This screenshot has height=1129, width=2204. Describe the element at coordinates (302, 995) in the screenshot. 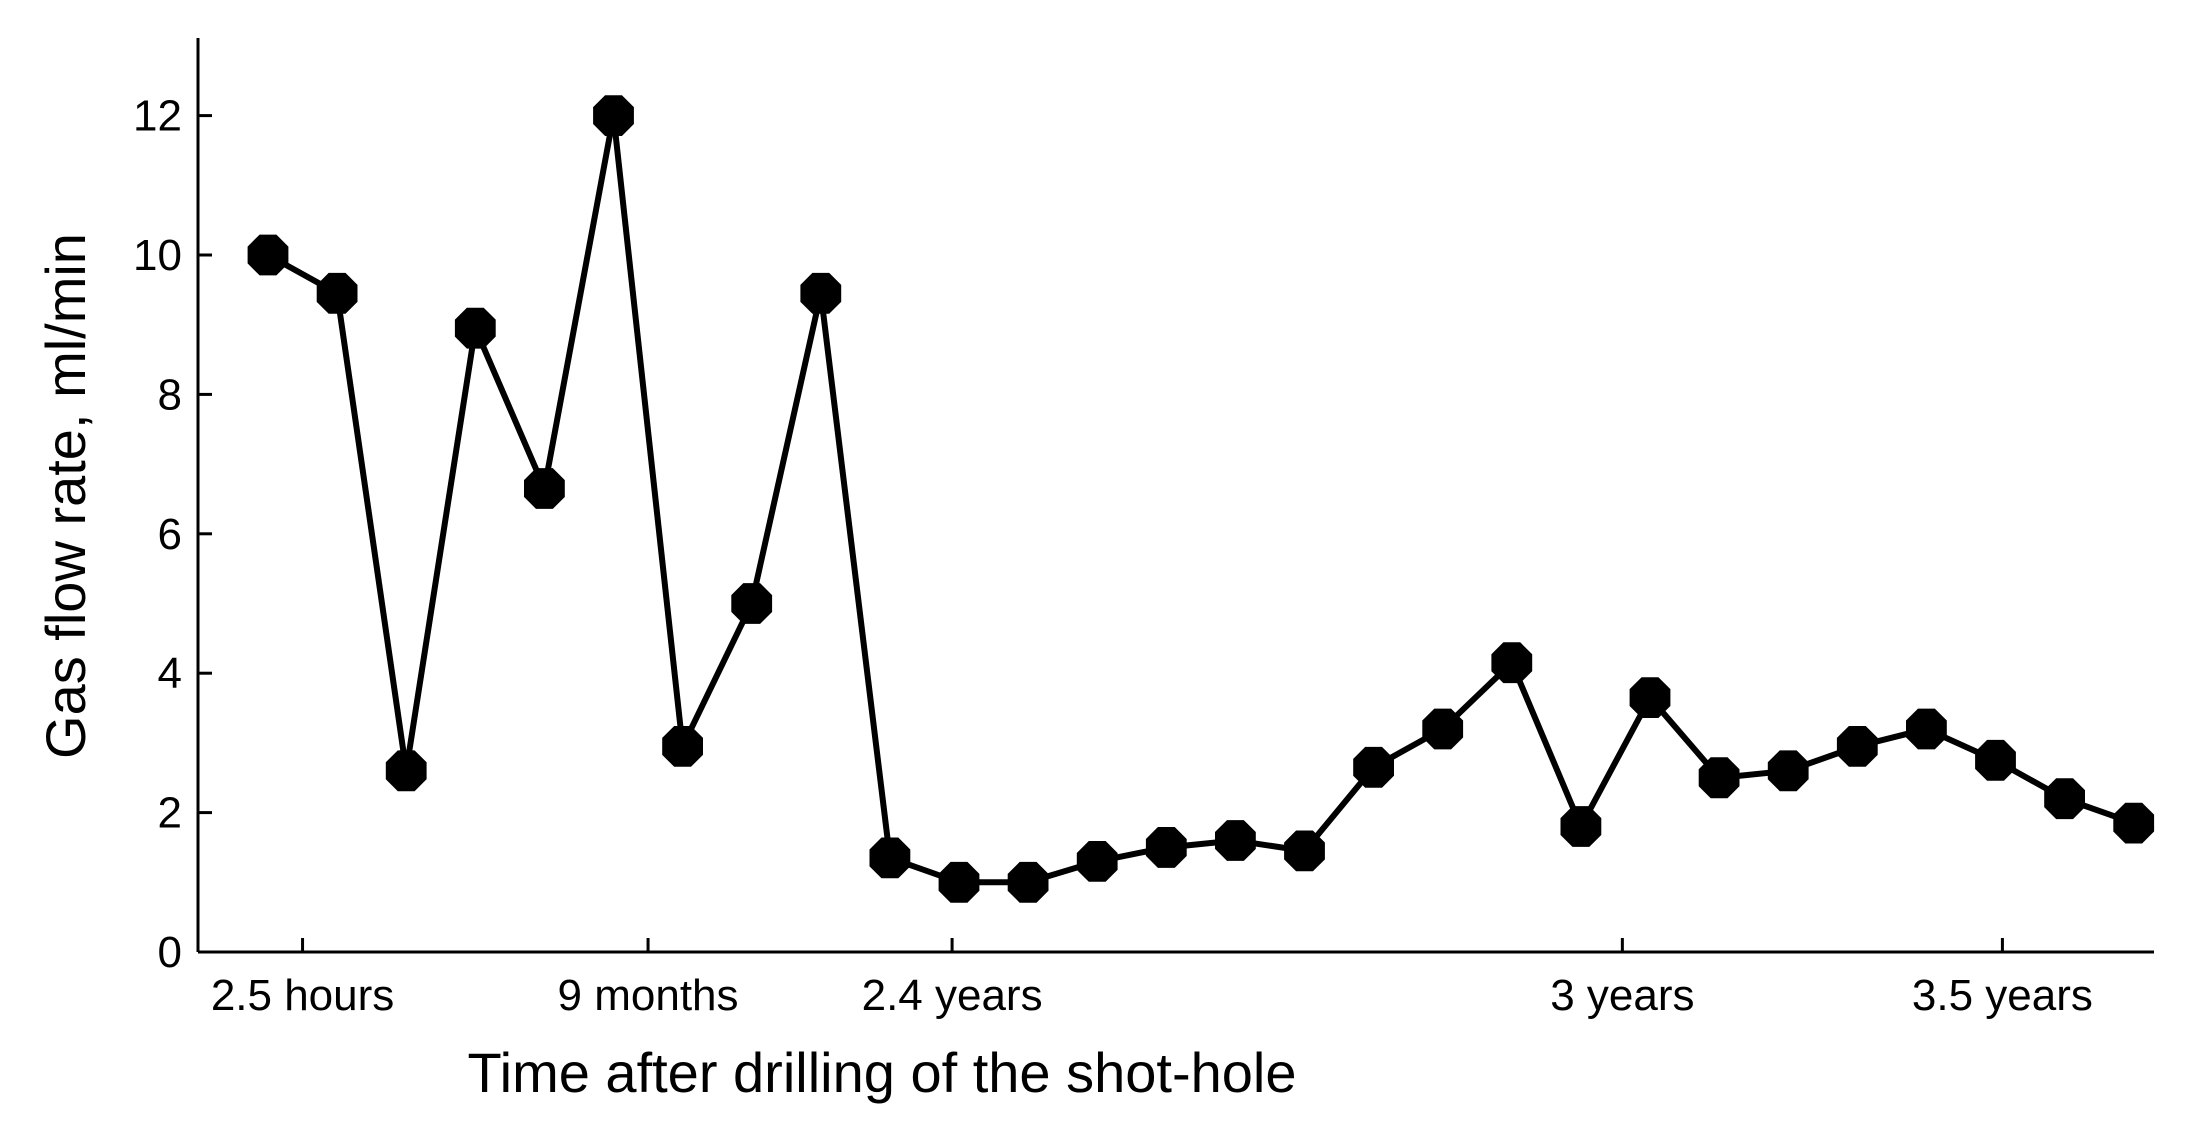

I see `x-tick-label: 2.5 hours` at that location.